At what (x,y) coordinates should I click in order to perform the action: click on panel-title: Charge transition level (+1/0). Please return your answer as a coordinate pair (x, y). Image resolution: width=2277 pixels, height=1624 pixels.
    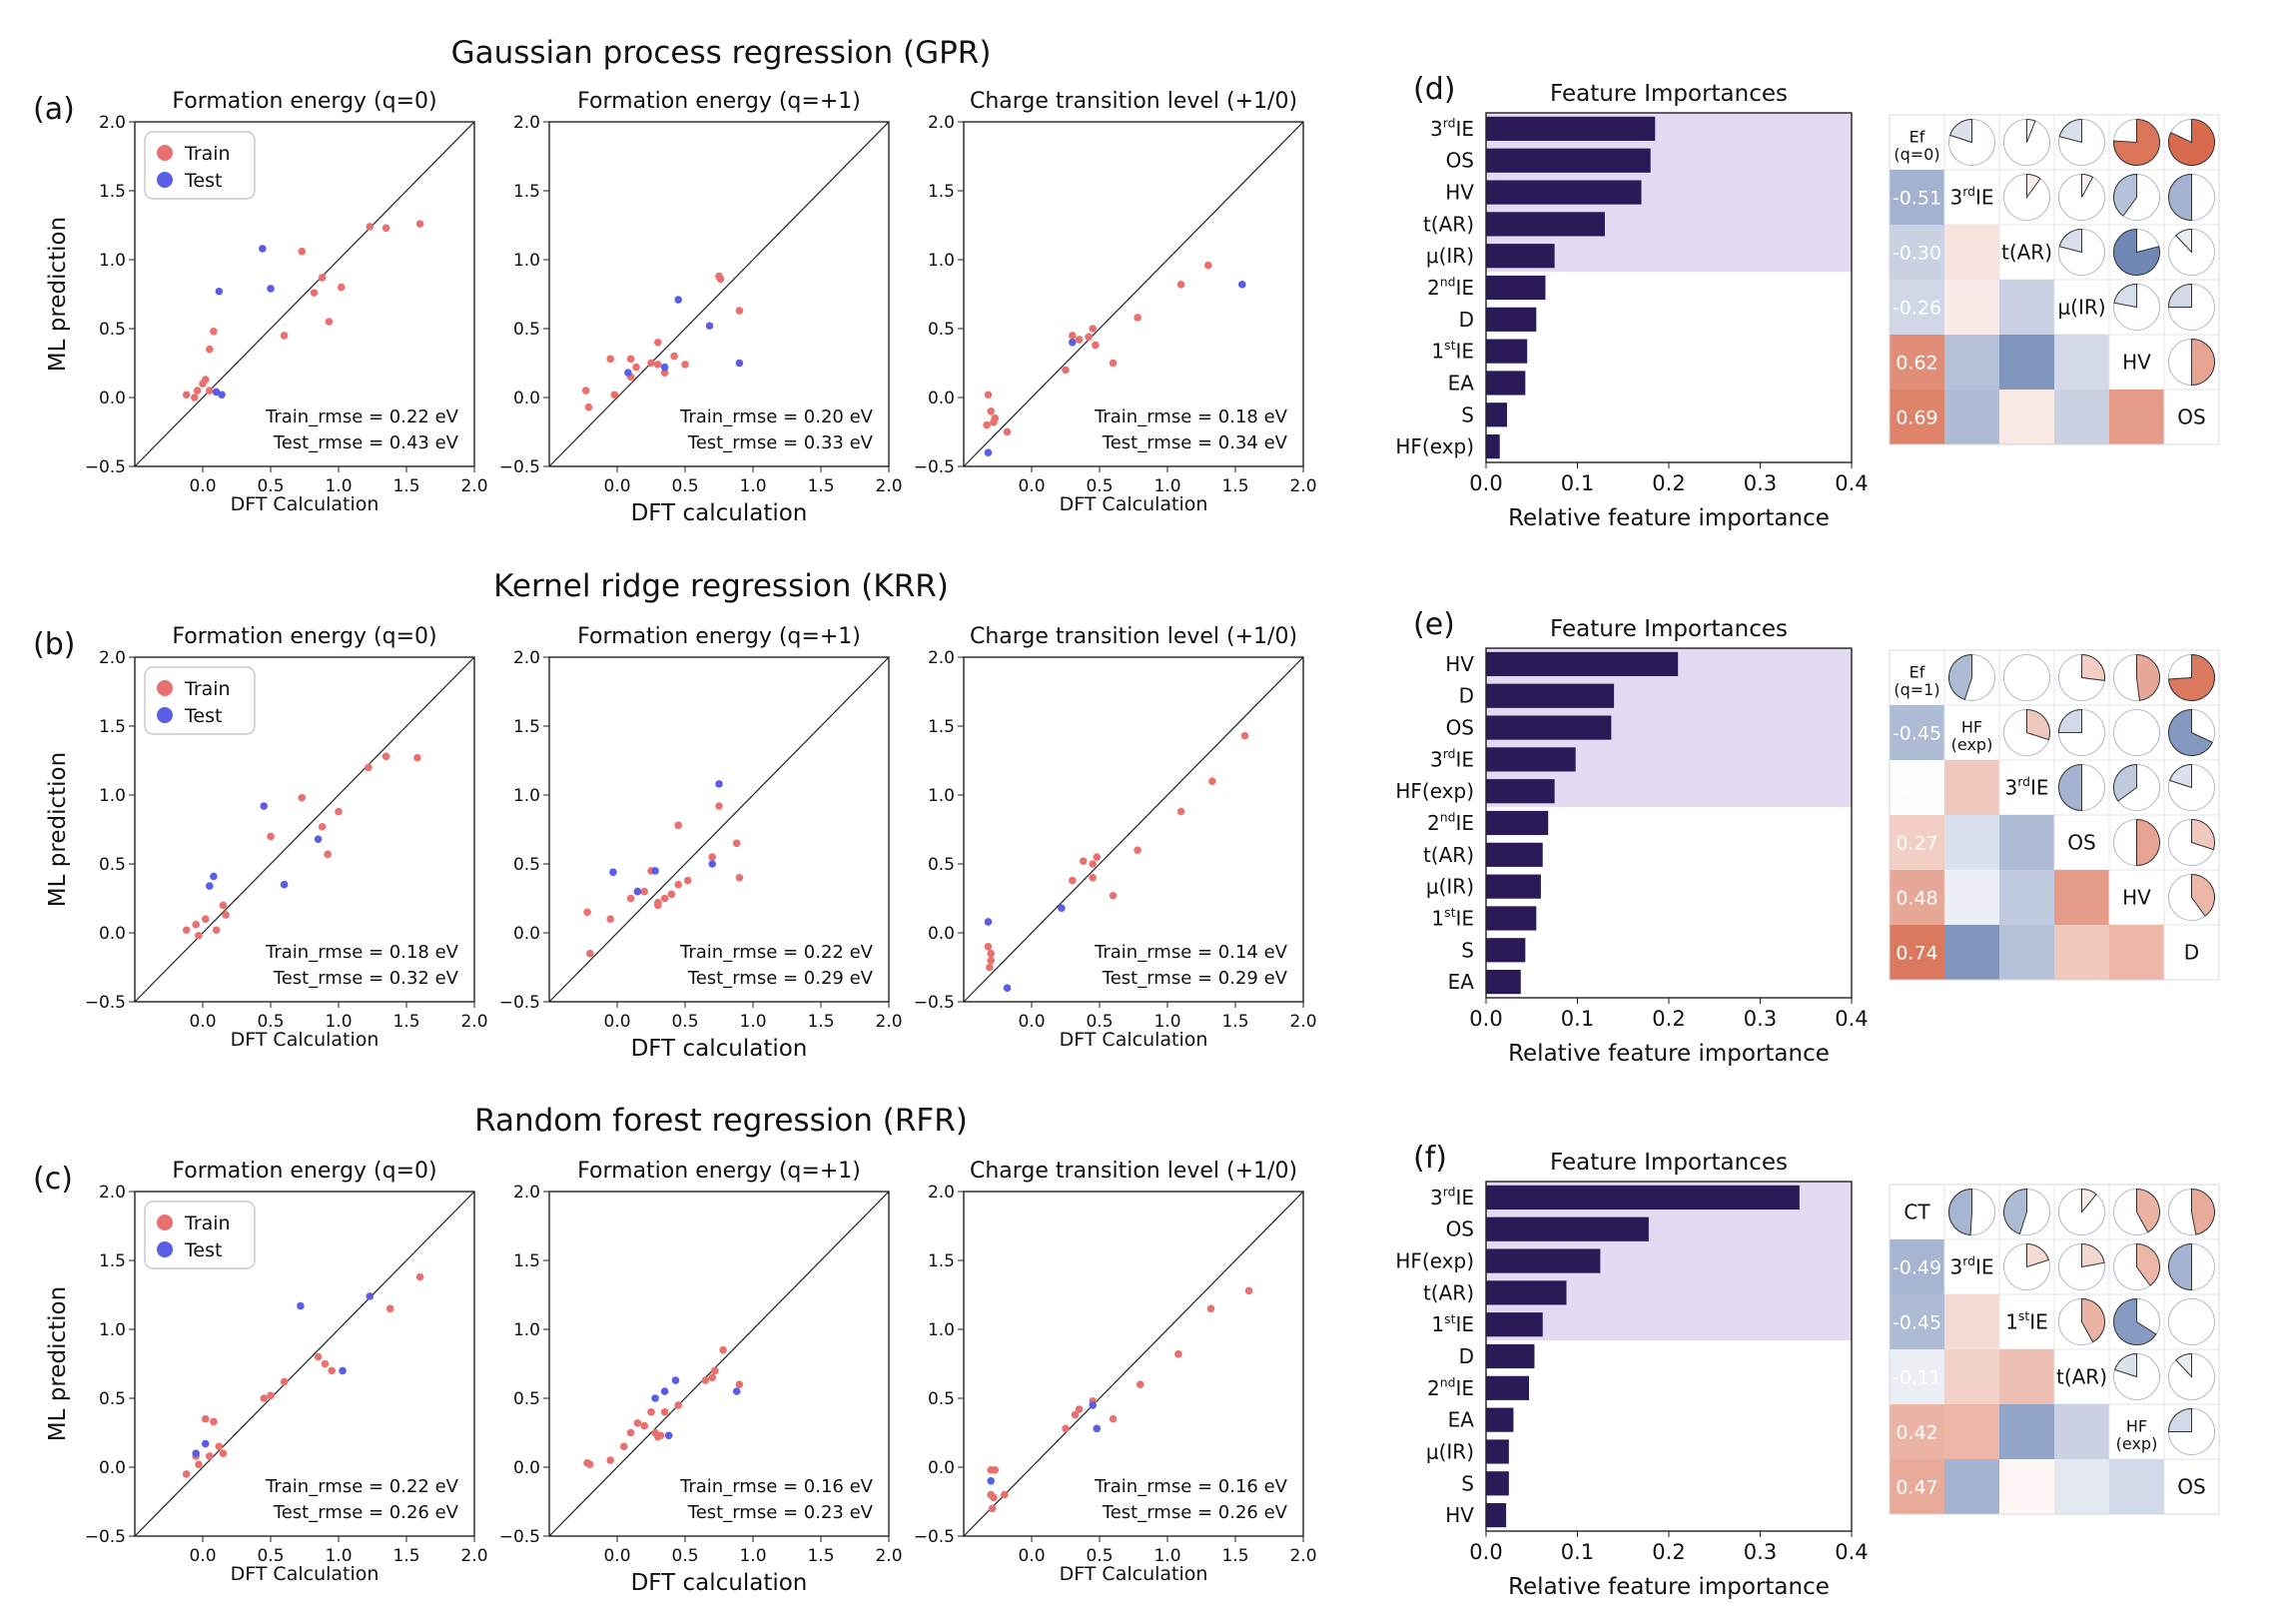
    Looking at the image, I should click on (1133, 101).